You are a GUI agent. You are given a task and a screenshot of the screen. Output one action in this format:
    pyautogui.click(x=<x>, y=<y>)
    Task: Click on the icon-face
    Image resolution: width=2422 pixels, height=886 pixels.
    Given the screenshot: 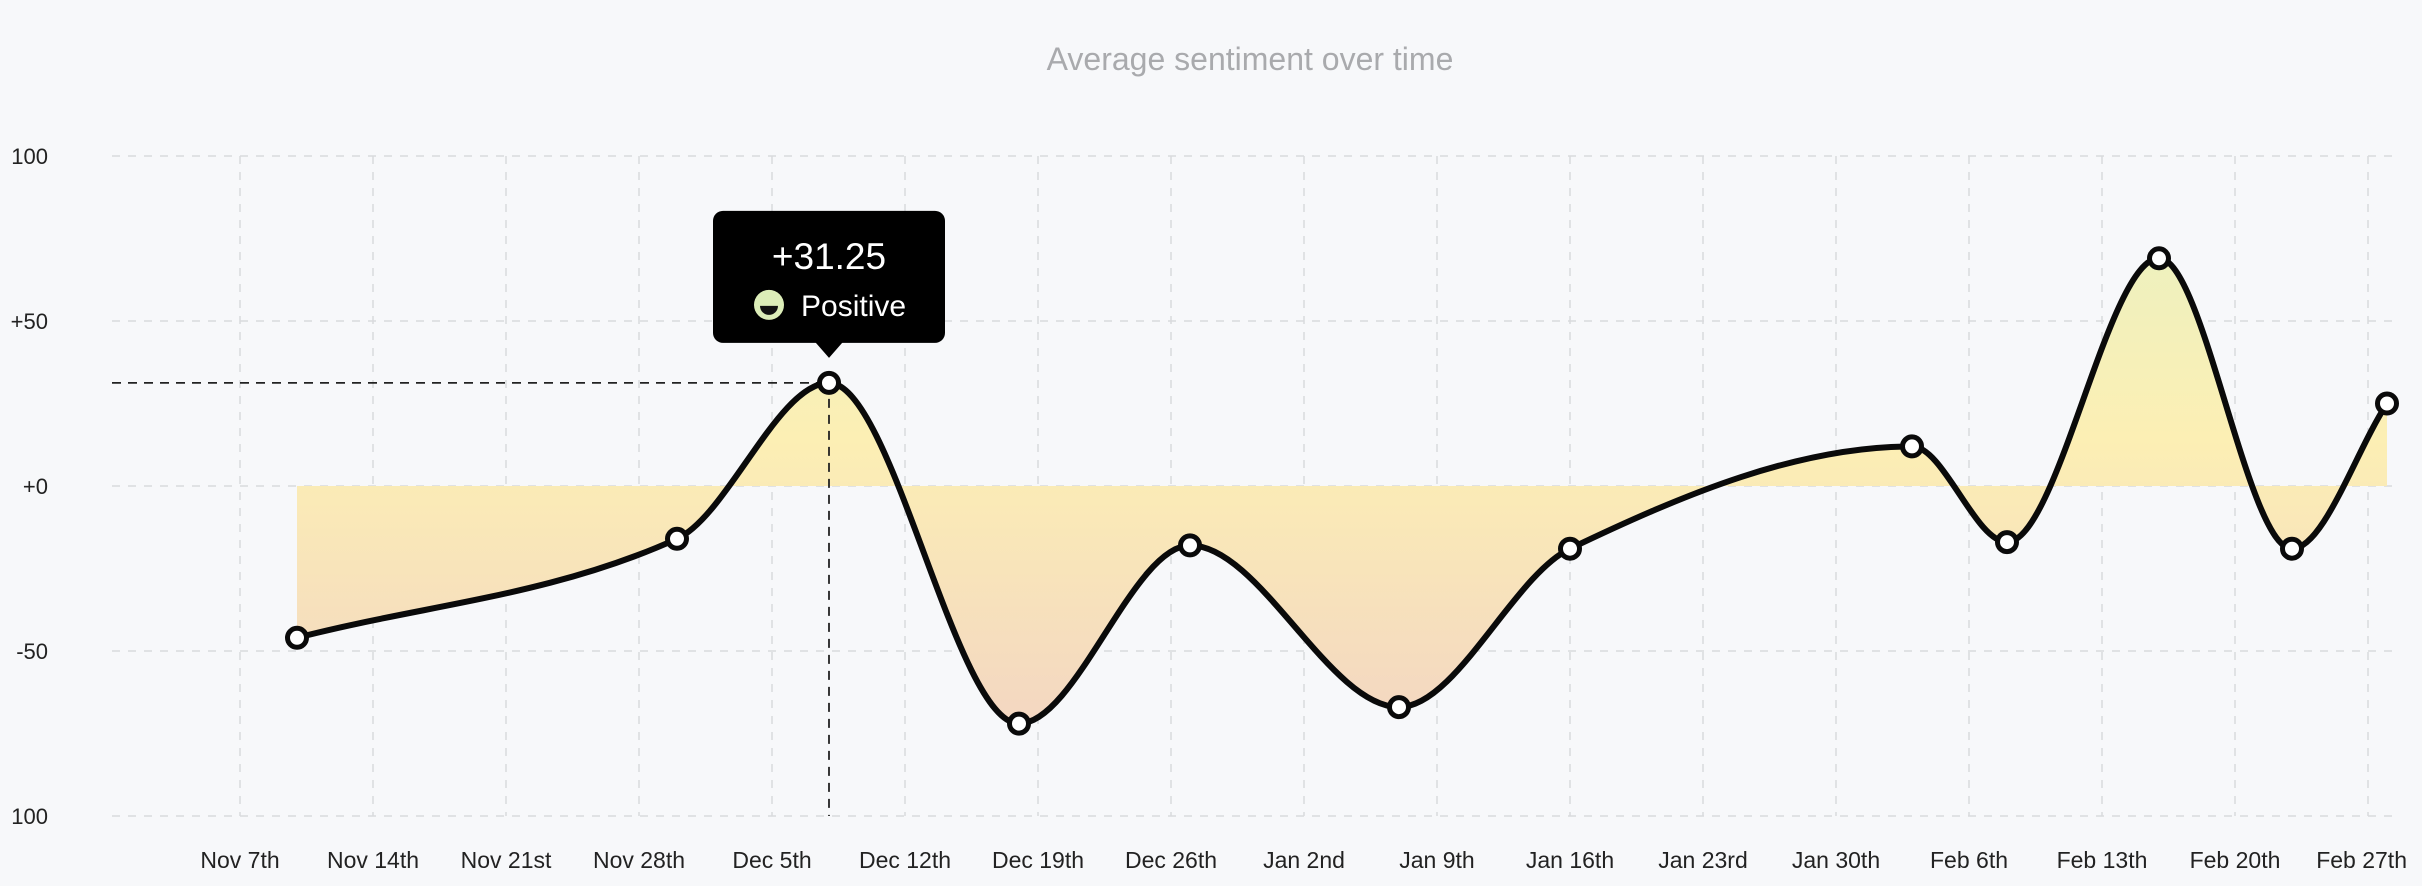 What is the action you would take?
    pyautogui.click(x=769, y=304)
    